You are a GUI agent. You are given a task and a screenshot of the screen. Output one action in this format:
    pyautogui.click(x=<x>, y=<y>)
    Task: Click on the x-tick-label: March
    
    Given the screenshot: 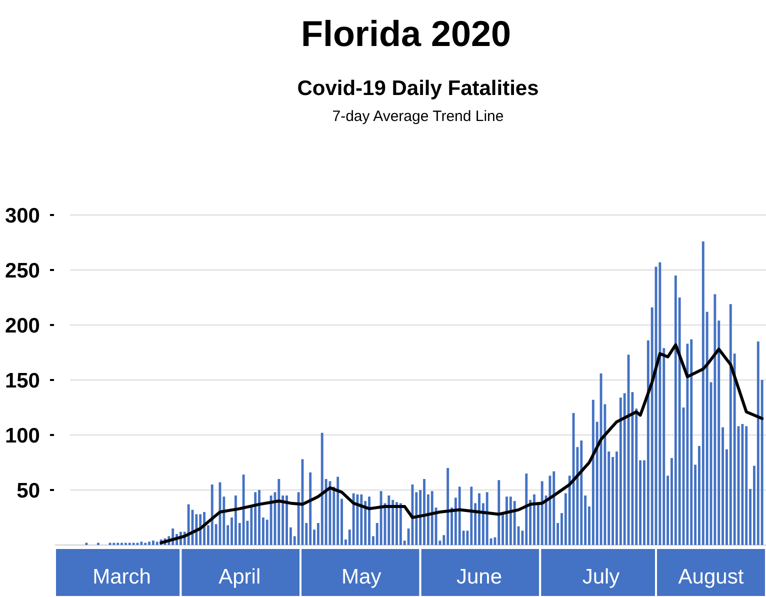 What is the action you would take?
    pyautogui.click(x=121, y=576)
    